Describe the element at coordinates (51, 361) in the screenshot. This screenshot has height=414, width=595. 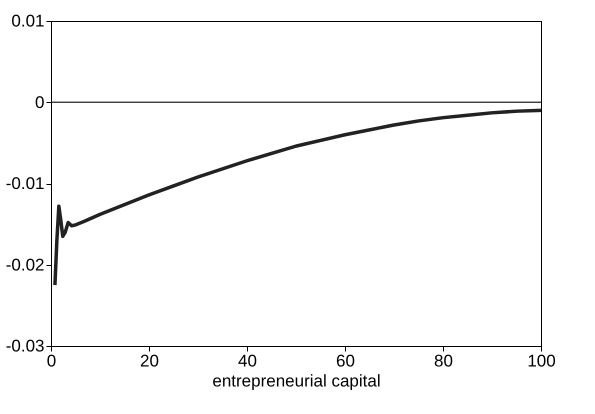
I see `x-tick-label: 0` at that location.